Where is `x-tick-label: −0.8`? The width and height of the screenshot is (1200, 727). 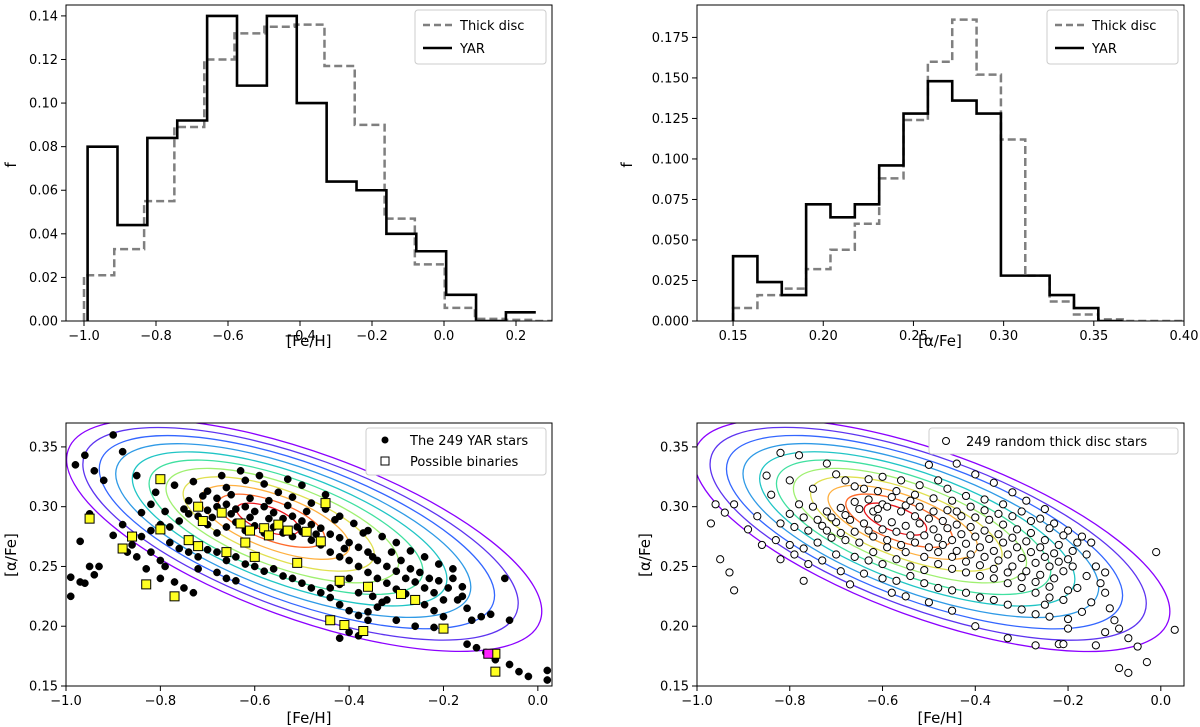 x-tick-label: −0.8 is located at coordinates (156, 336).